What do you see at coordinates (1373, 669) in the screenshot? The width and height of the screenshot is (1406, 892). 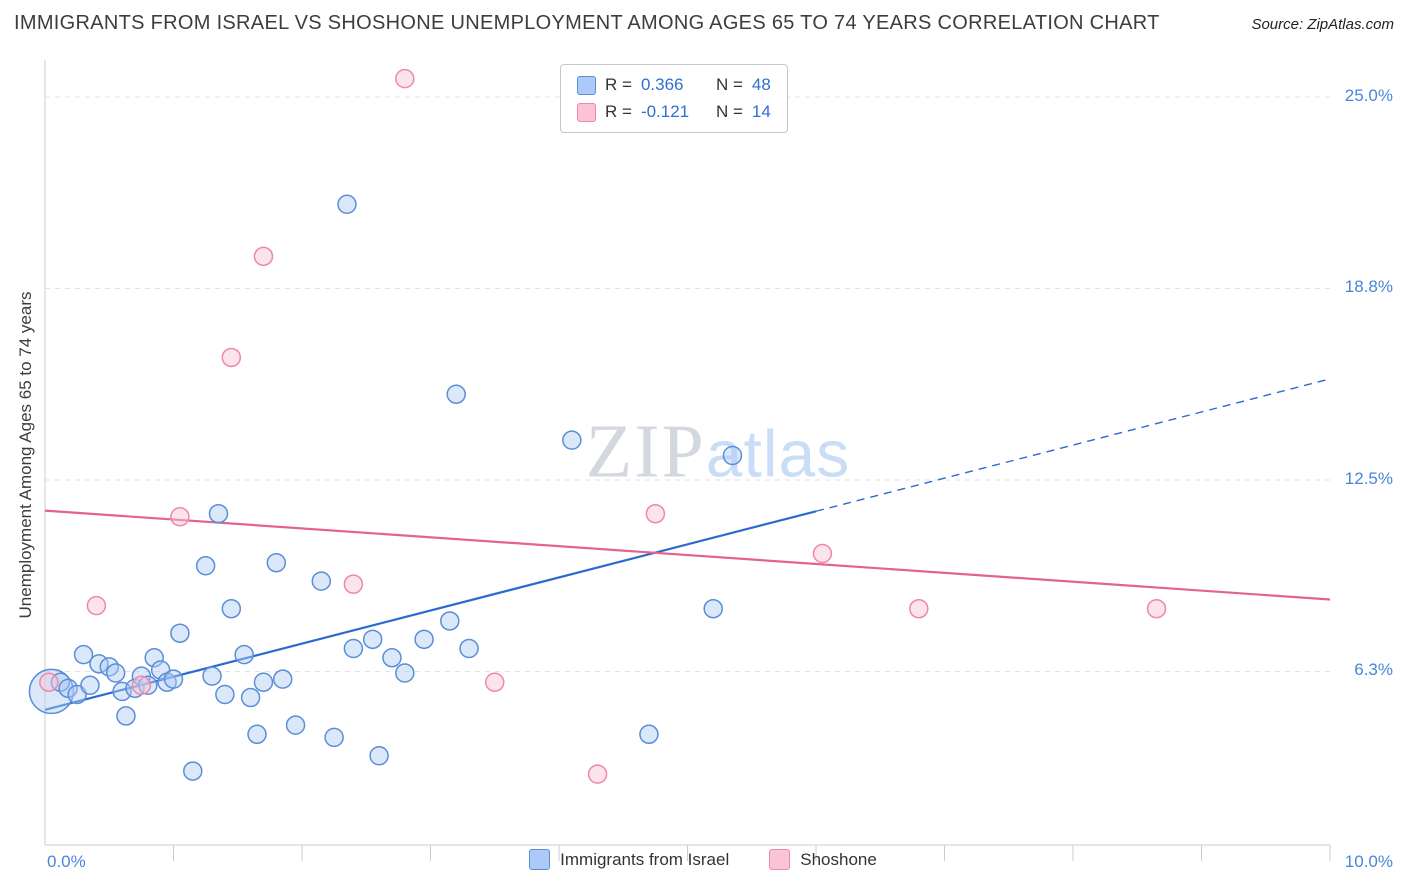 I see `y-tick-6-3: 6.3%` at bounding box center [1373, 669].